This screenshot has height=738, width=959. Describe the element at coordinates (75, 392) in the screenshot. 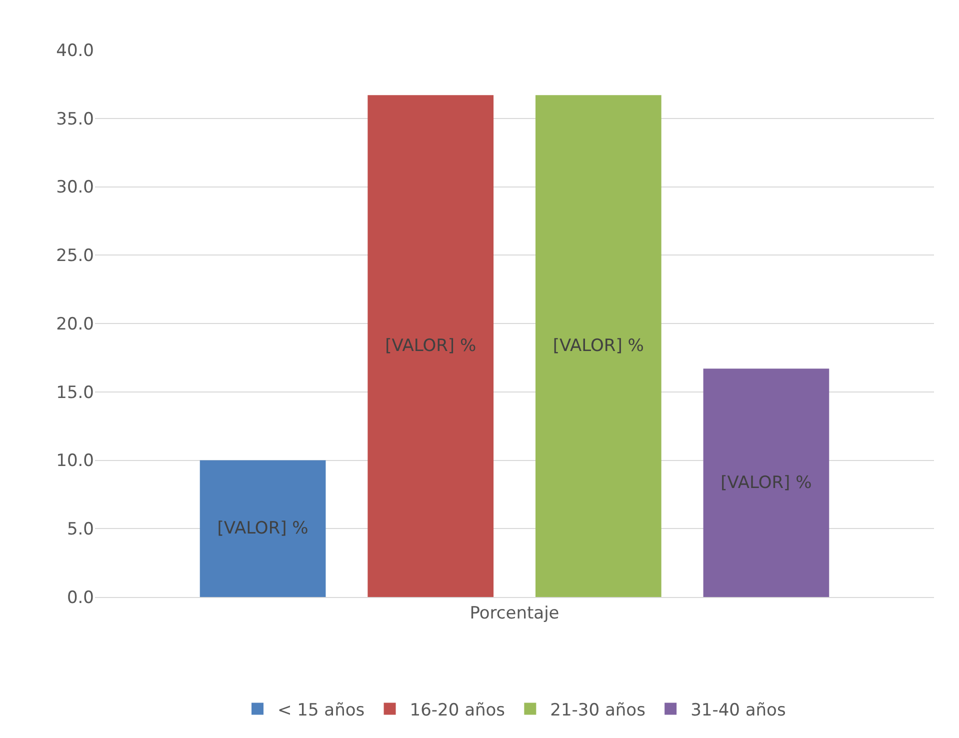

I see `y-tick-label: 15.0` at that location.